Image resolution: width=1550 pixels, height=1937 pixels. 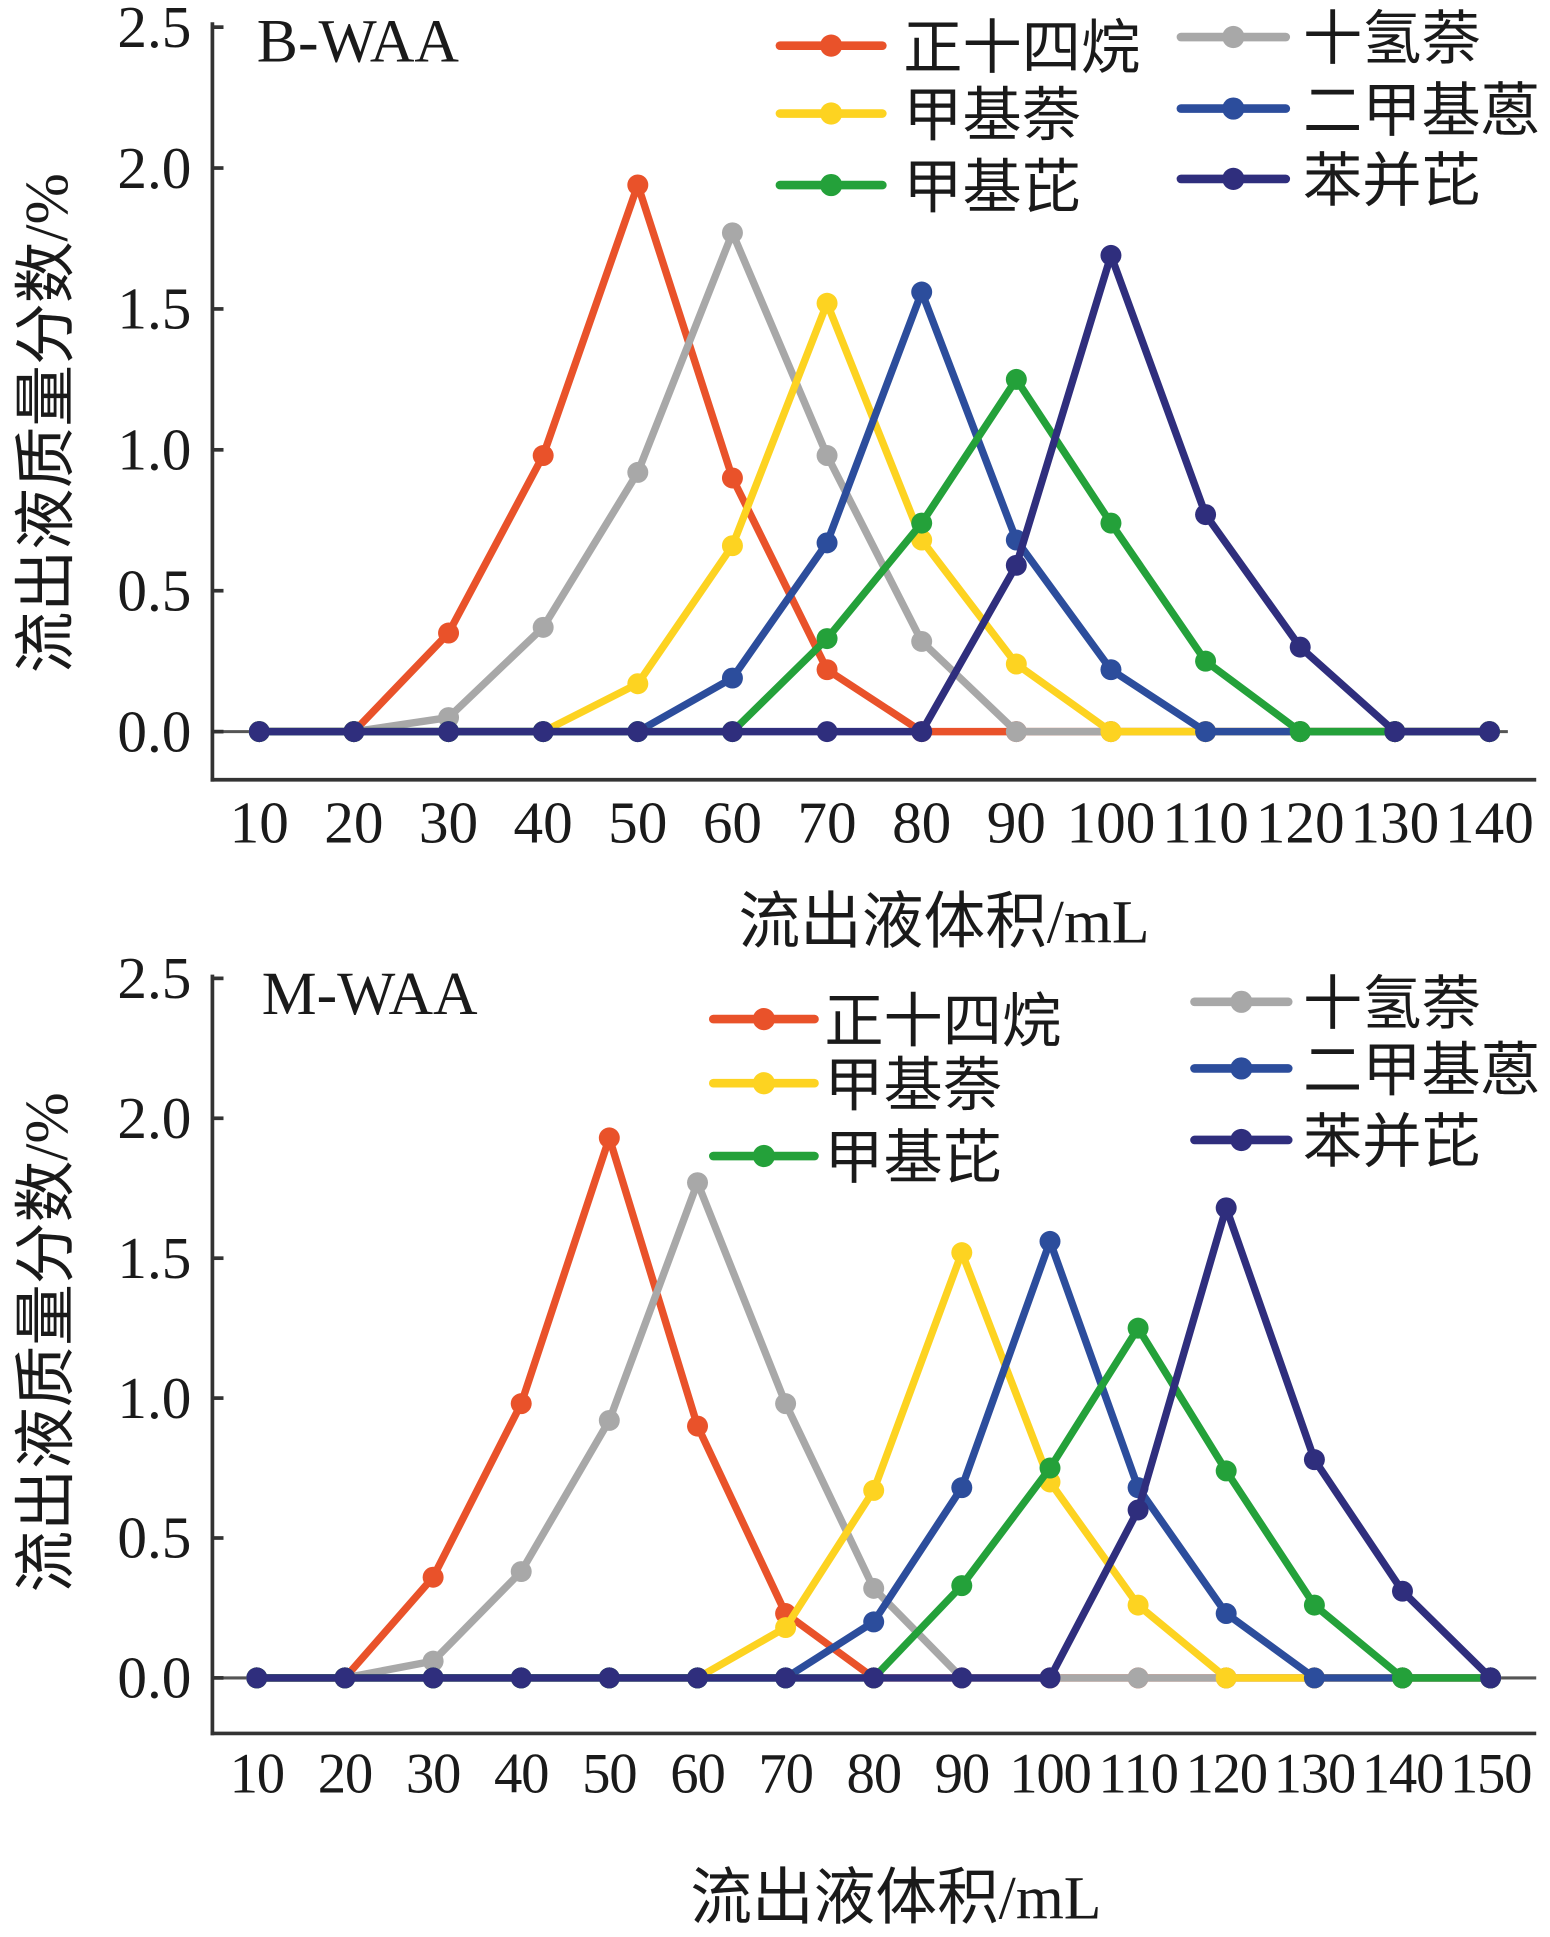 What do you see at coordinates (154, 1538) in the screenshot?
I see `y-tick-label: 0.5` at bounding box center [154, 1538].